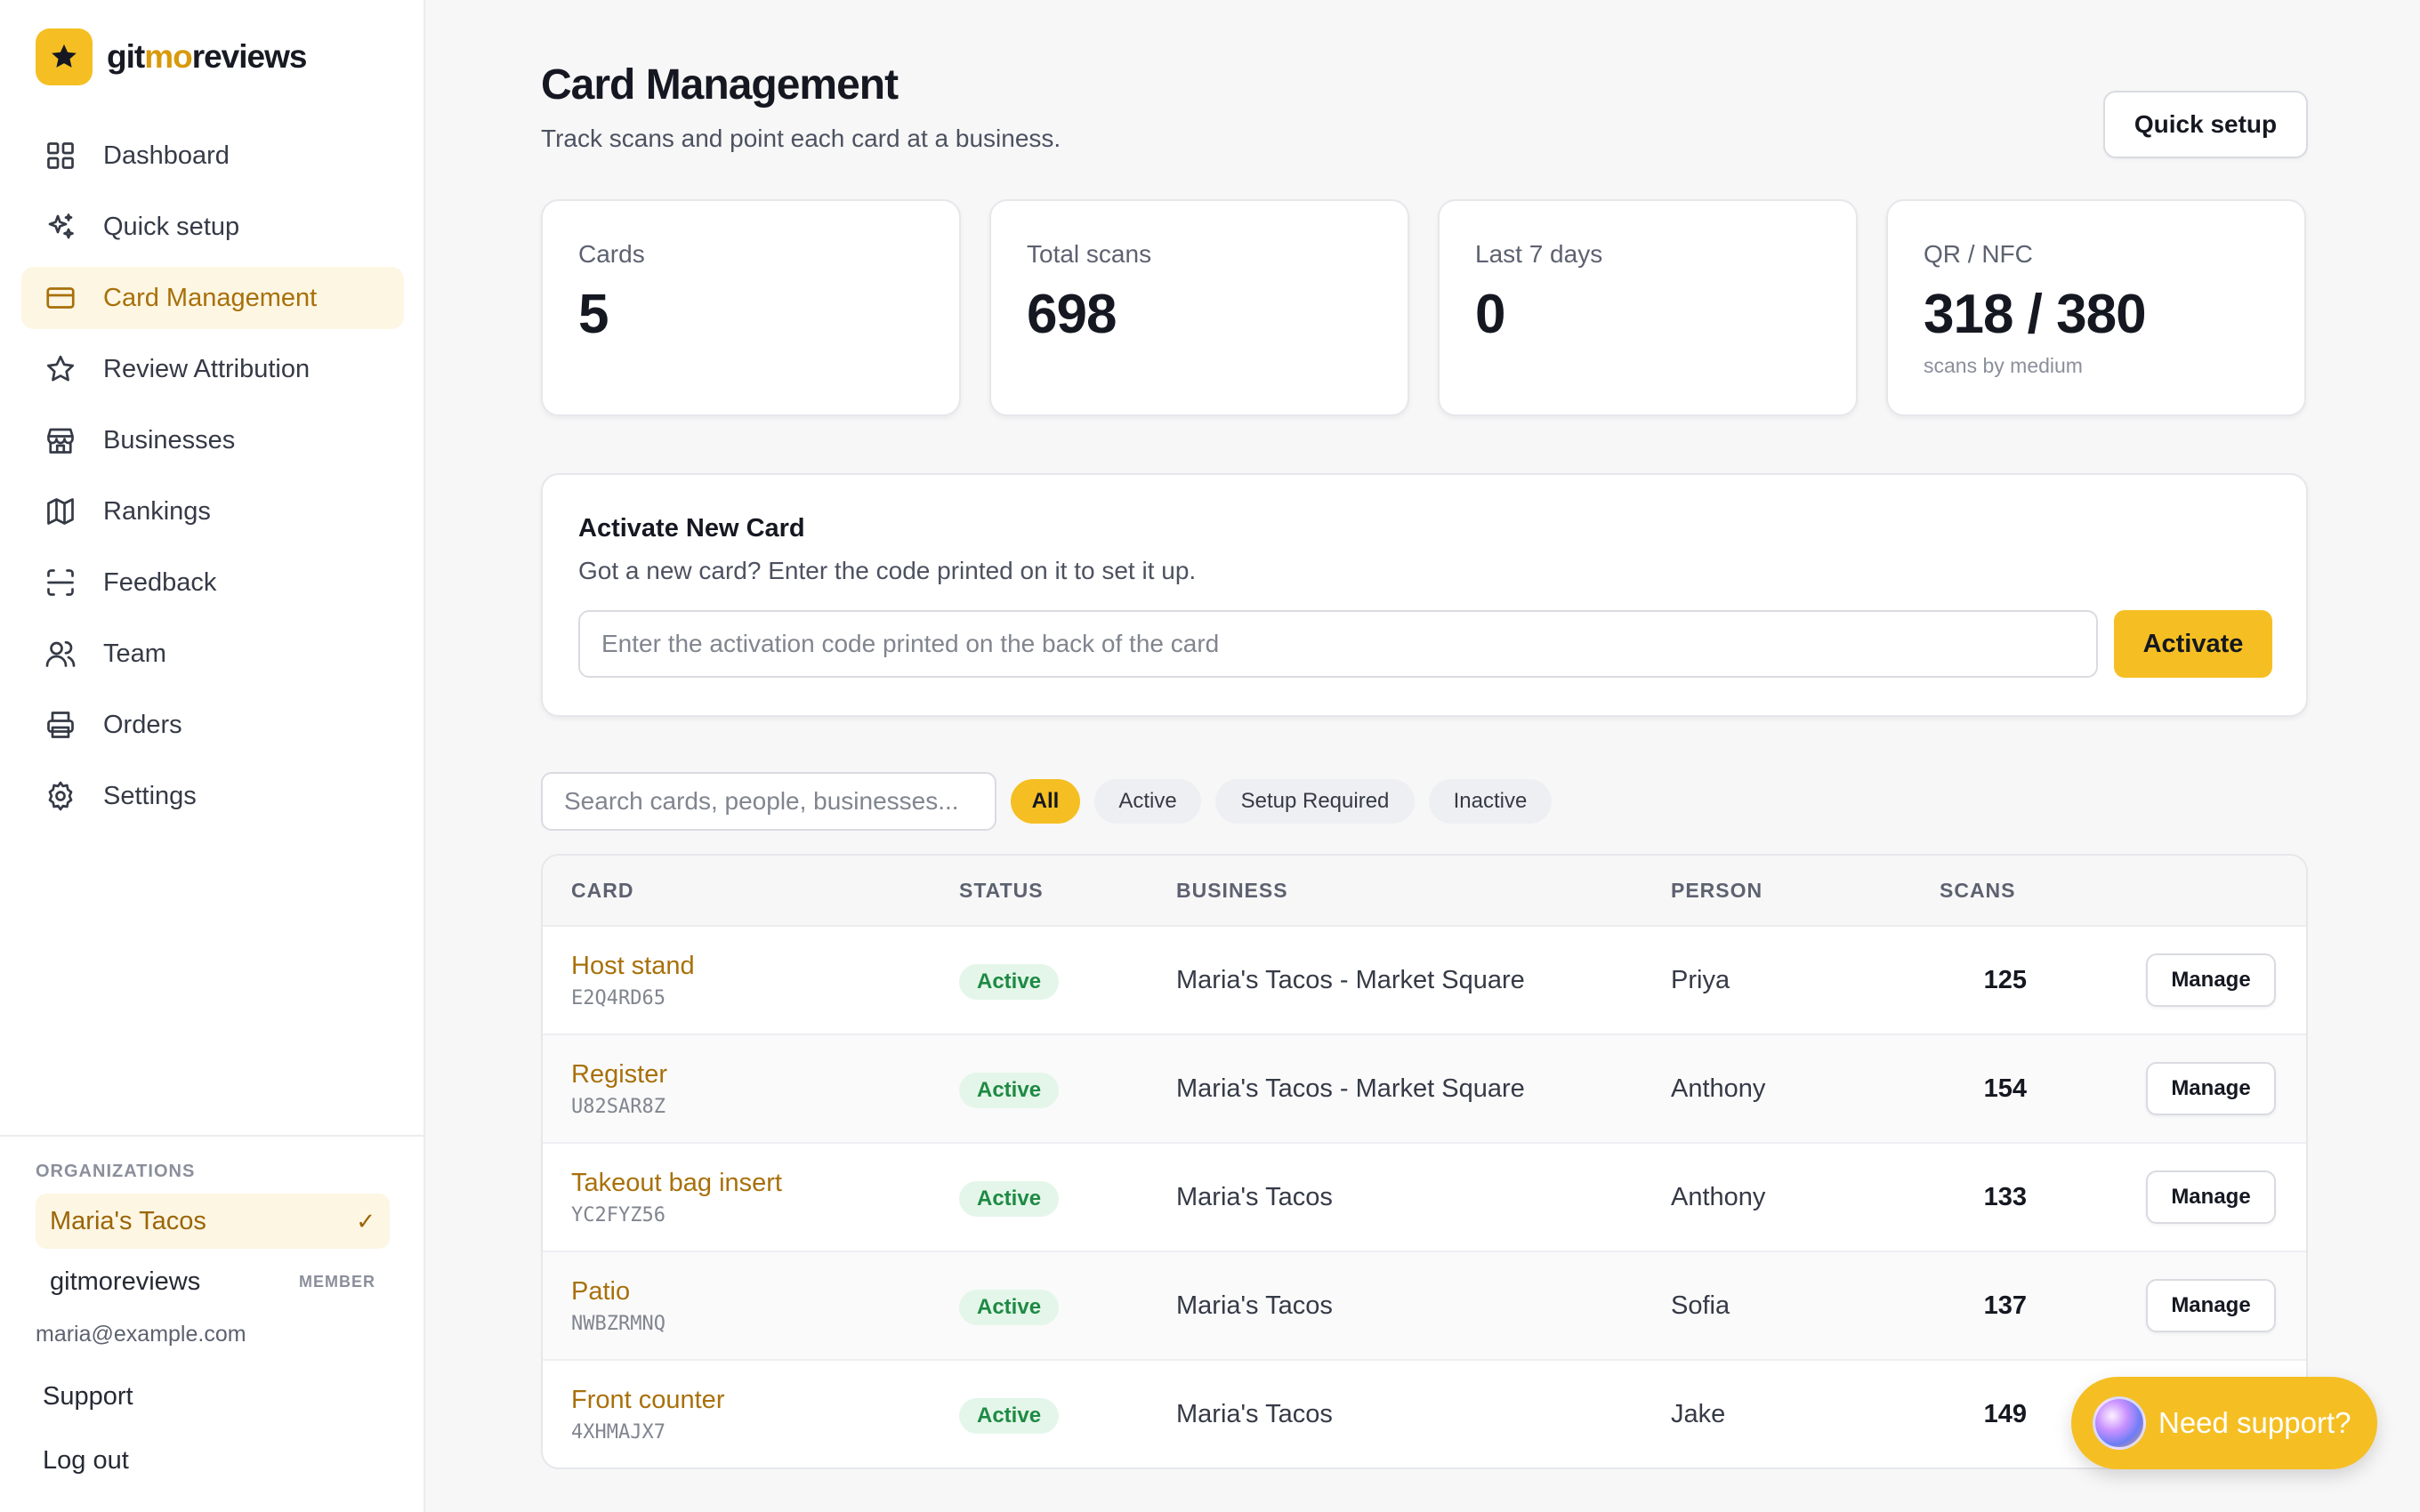 This screenshot has width=2420, height=1512. Describe the element at coordinates (676, 1183) in the screenshot. I see `card-name-link: Takeout bag insert` at that location.